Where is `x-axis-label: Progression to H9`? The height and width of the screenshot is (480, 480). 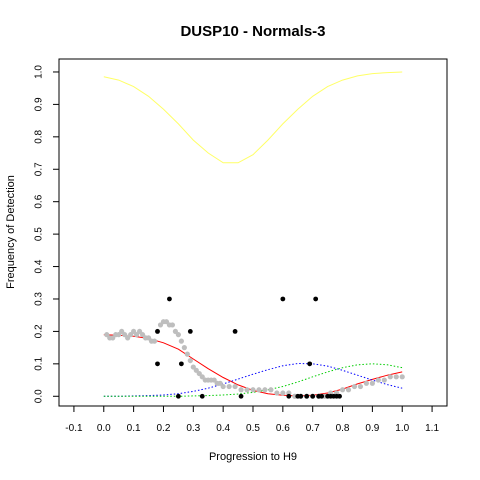
x-axis-label: Progression to H9 is located at coordinates (253, 457).